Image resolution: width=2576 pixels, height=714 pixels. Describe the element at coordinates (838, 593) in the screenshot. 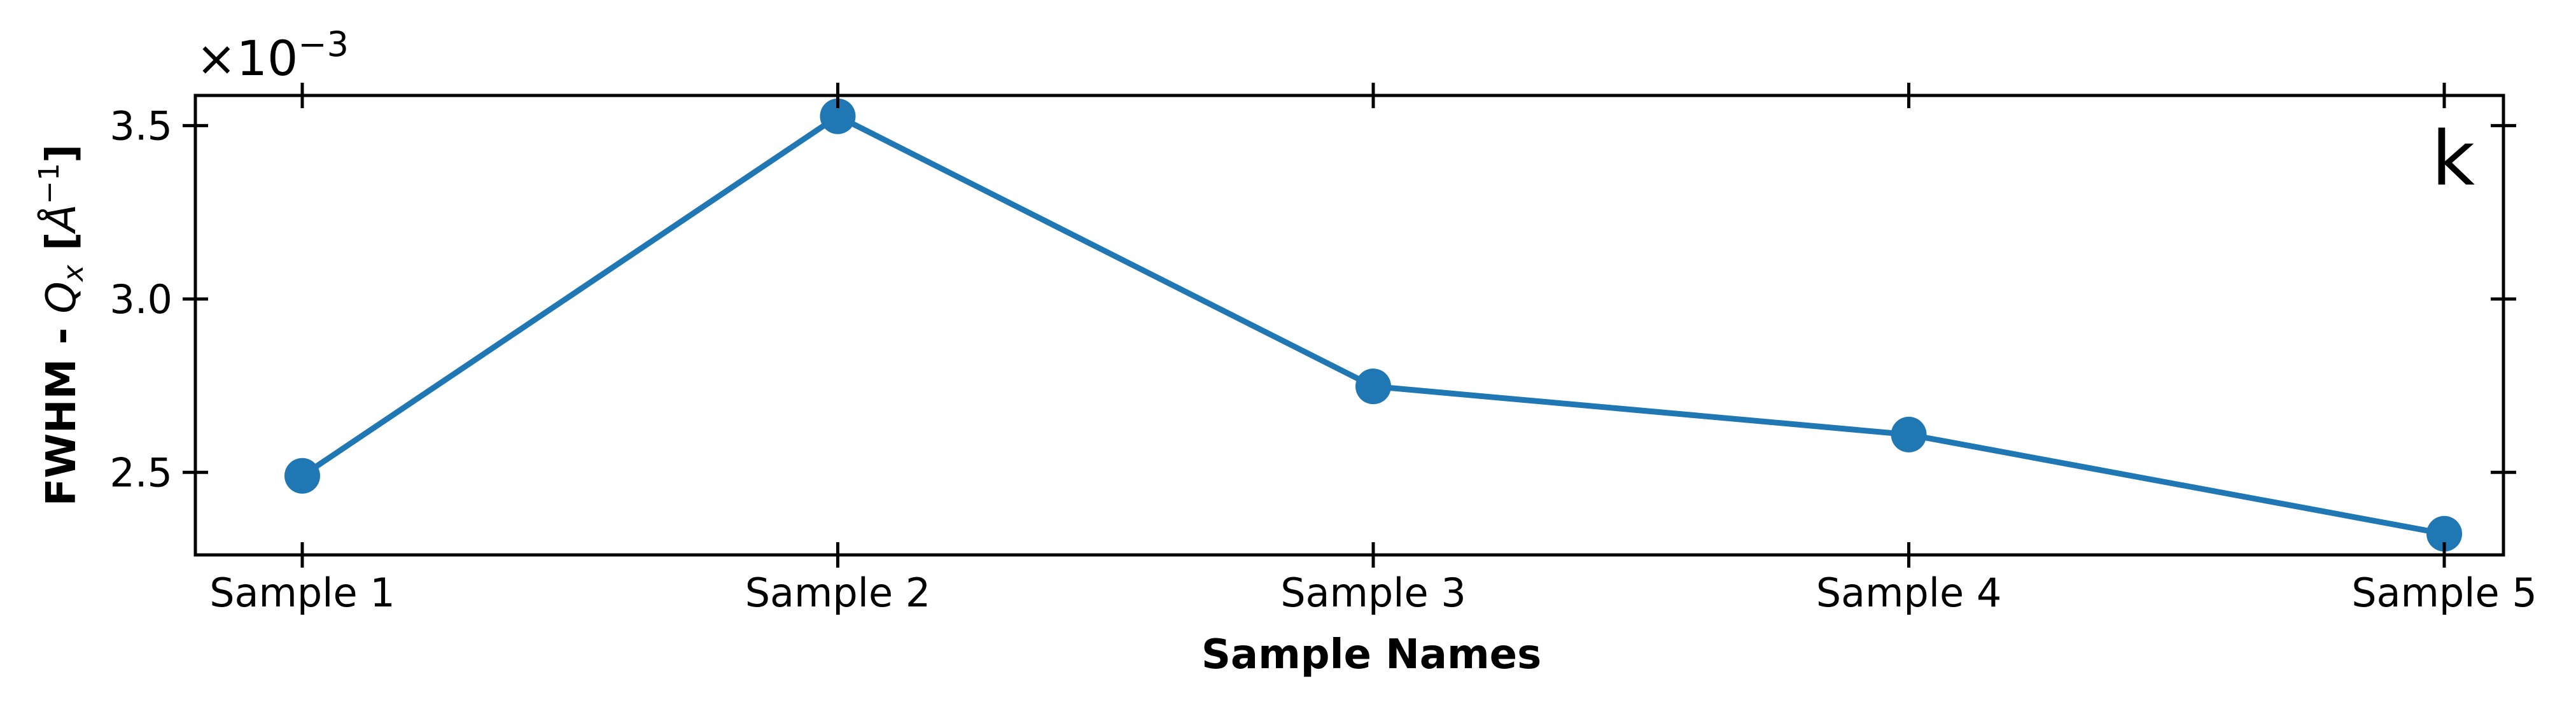

I see `x-tick-label: Sample 2` at that location.